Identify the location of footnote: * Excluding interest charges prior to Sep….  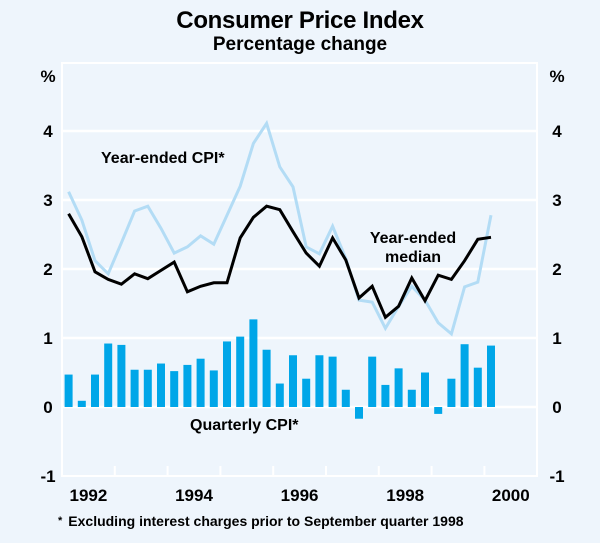
(261, 521).